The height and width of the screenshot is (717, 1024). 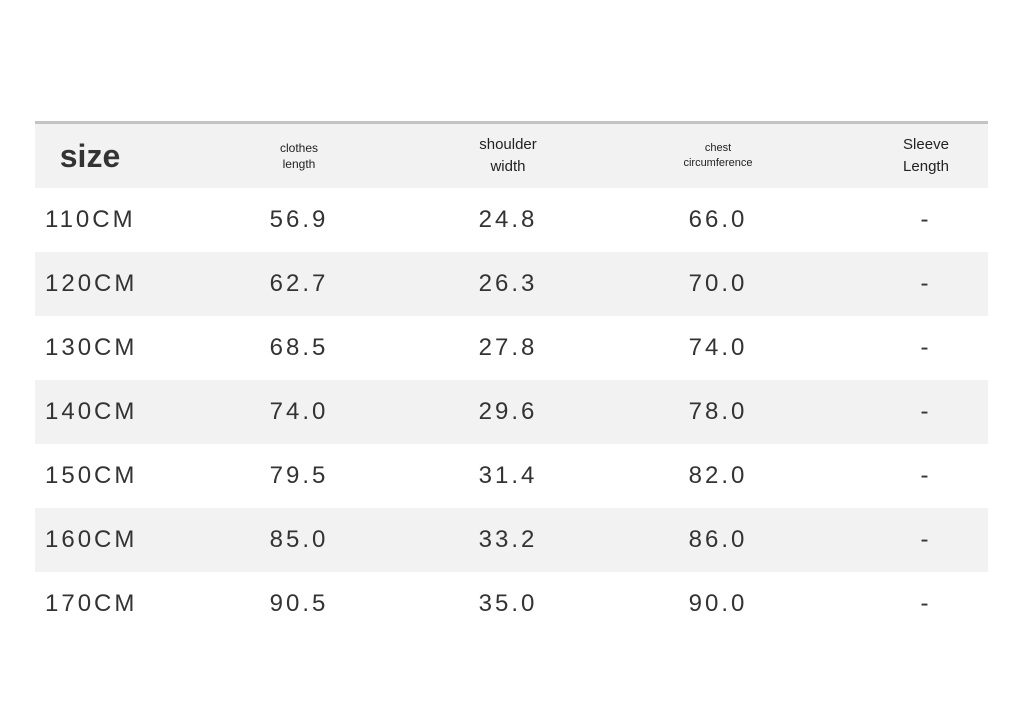 What do you see at coordinates (508, 411) in the screenshot?
I see `cell-text: 29.6` at bounding box center [508, 411].